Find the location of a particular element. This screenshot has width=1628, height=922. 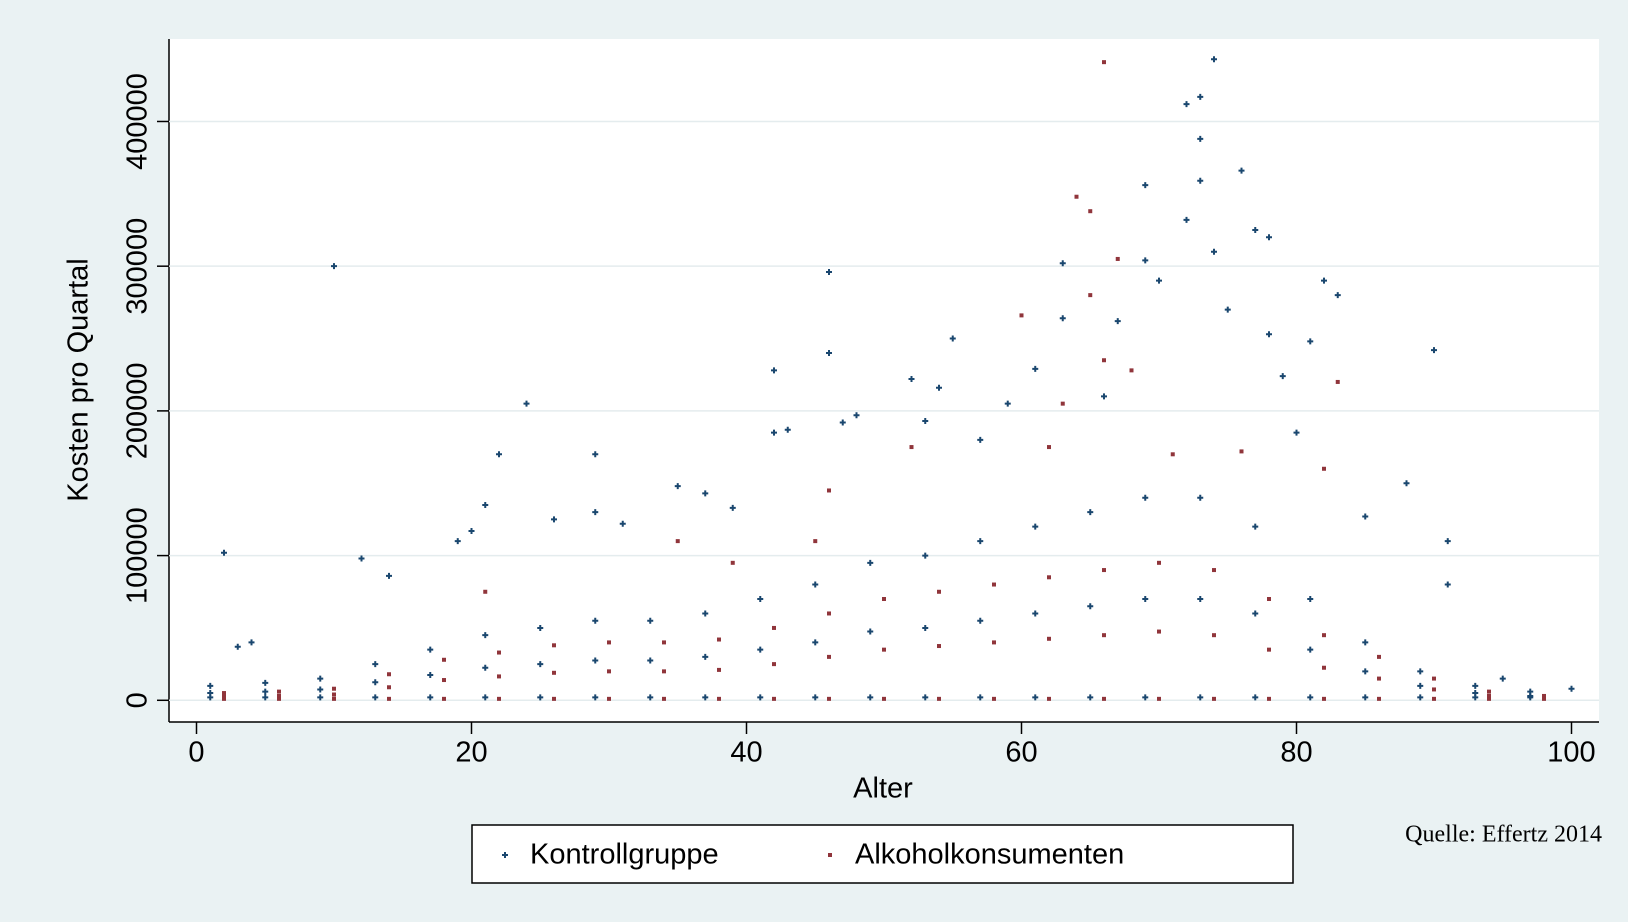

y-tick-label: 200000 is located at coordinates (138, 410).